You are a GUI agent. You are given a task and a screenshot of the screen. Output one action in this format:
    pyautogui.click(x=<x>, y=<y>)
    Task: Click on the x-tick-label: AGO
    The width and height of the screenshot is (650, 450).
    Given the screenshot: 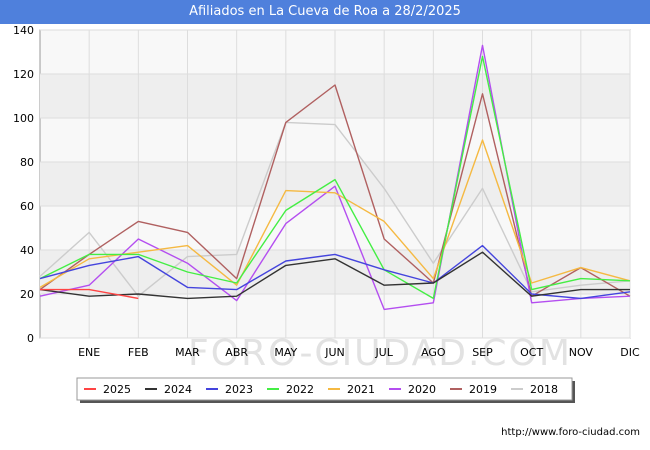 What is the action you would take?
    pyautogui.click(x=433, y=352)
    